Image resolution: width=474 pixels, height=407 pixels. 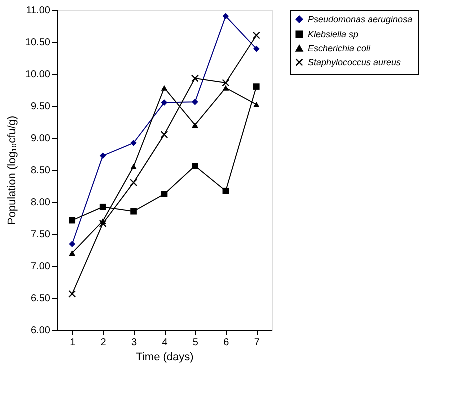 What do you see at coordinates (340, 49) in the screenshot?
I see `legend-label: Escherichia coli` at bounding box center [340, 49].